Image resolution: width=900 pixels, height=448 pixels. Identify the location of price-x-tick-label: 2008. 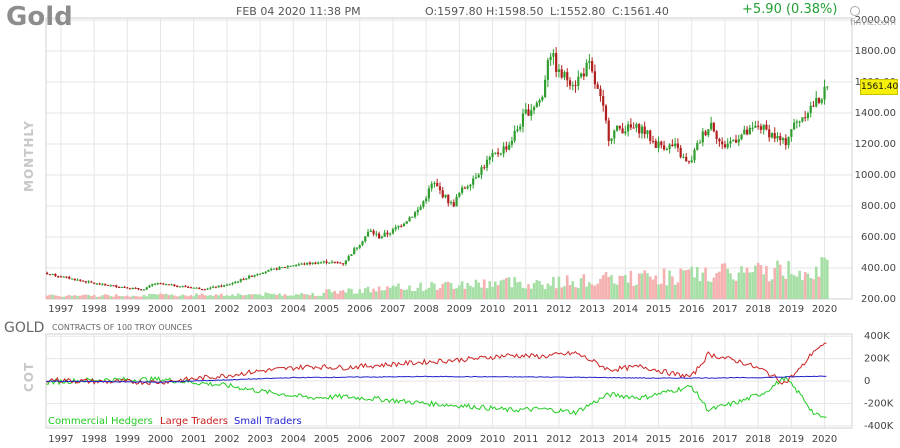
(425, 309).